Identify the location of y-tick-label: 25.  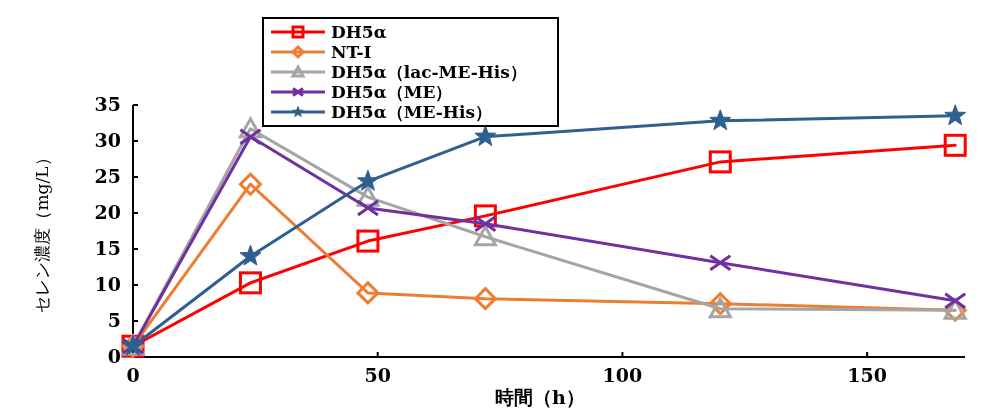
(107, 176).